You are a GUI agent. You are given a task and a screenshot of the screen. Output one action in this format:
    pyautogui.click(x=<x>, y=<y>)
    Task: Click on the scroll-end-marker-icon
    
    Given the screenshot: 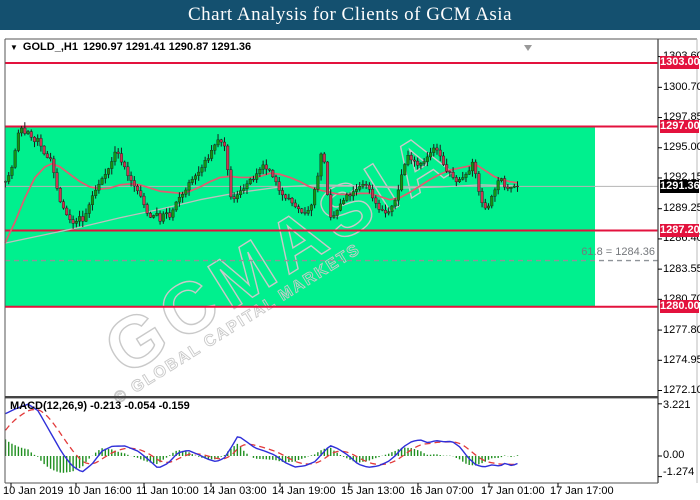 What is the action you would take?
    pyautogui.click(x=528, y=48)
    